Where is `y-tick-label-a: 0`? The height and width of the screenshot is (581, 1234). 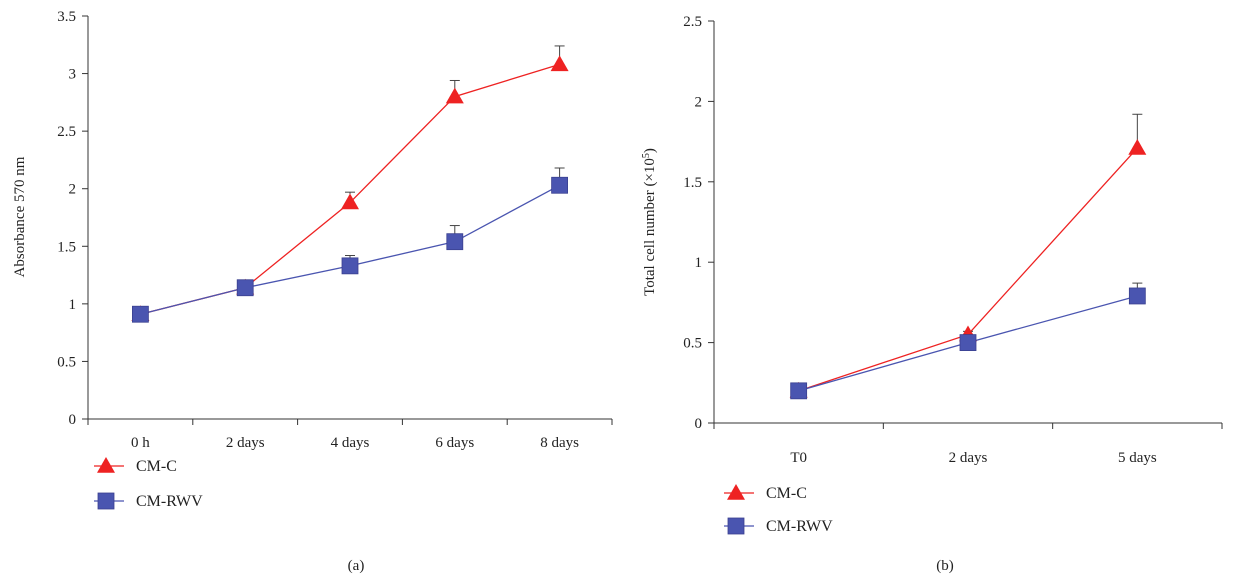
y-tick-label-a: 0 is located at coordinates (73, 420).